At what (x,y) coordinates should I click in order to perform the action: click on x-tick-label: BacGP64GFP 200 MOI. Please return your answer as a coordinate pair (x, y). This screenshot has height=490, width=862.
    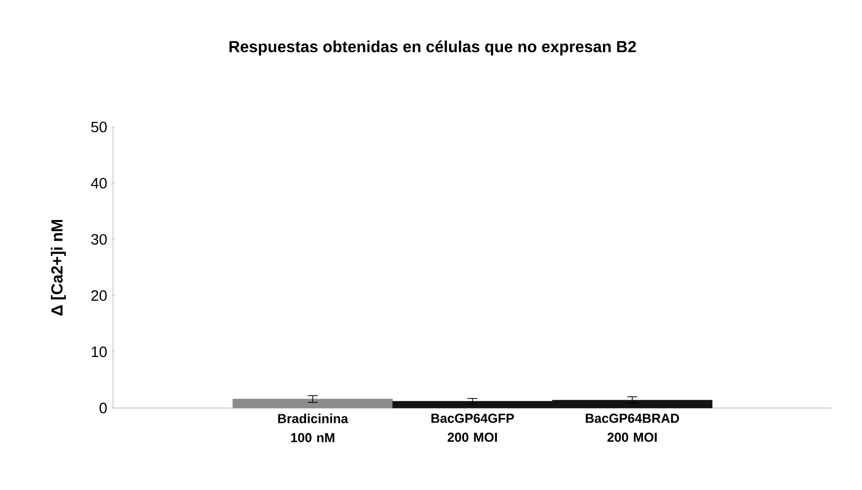
    Looking at the image, I should click on (472, 428).